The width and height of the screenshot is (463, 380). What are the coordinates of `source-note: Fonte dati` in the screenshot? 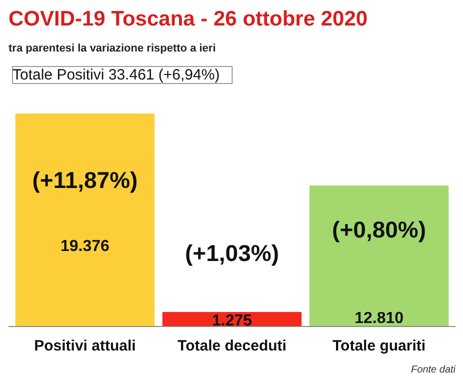 It's located at (433, 370).